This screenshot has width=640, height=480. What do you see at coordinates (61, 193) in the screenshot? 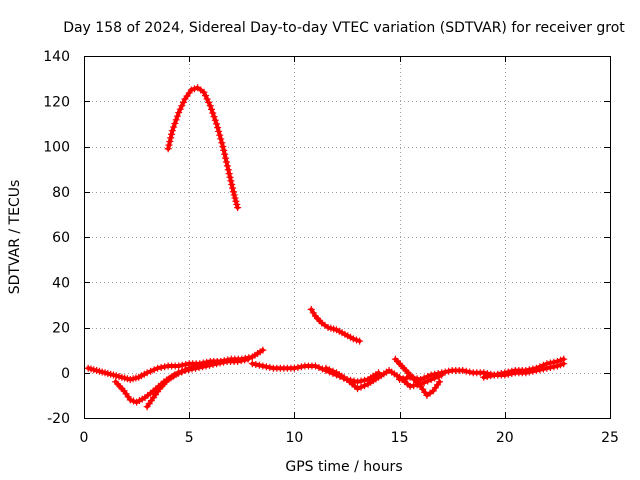
I see `y-tick-label: 80` at bounding box center [61, 193].